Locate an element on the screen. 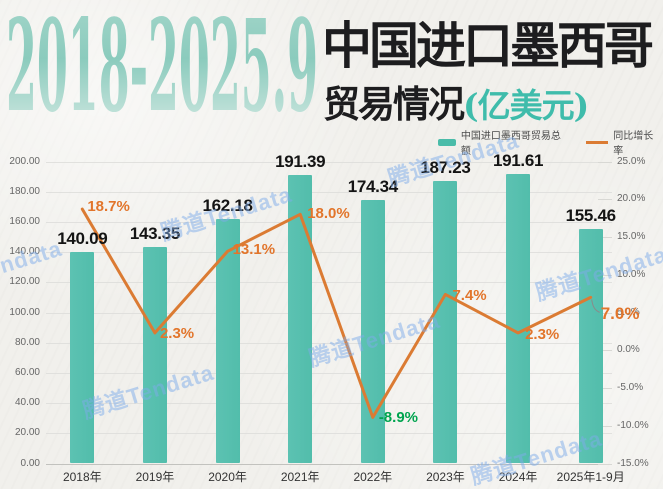  x-axis-category-label: 2019年 is located at coordinates (155, 477).